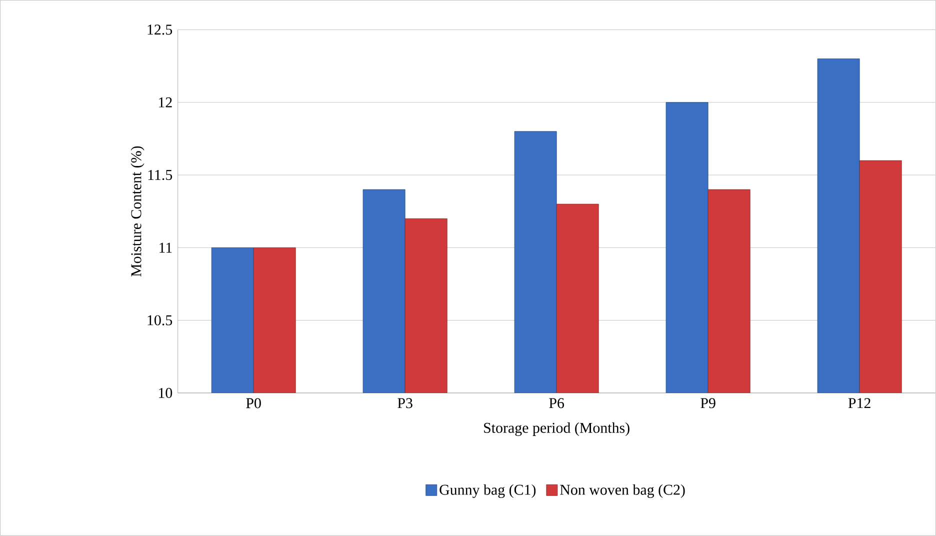  I want to click on y-tick-label: 10.5, so click(160, 320).